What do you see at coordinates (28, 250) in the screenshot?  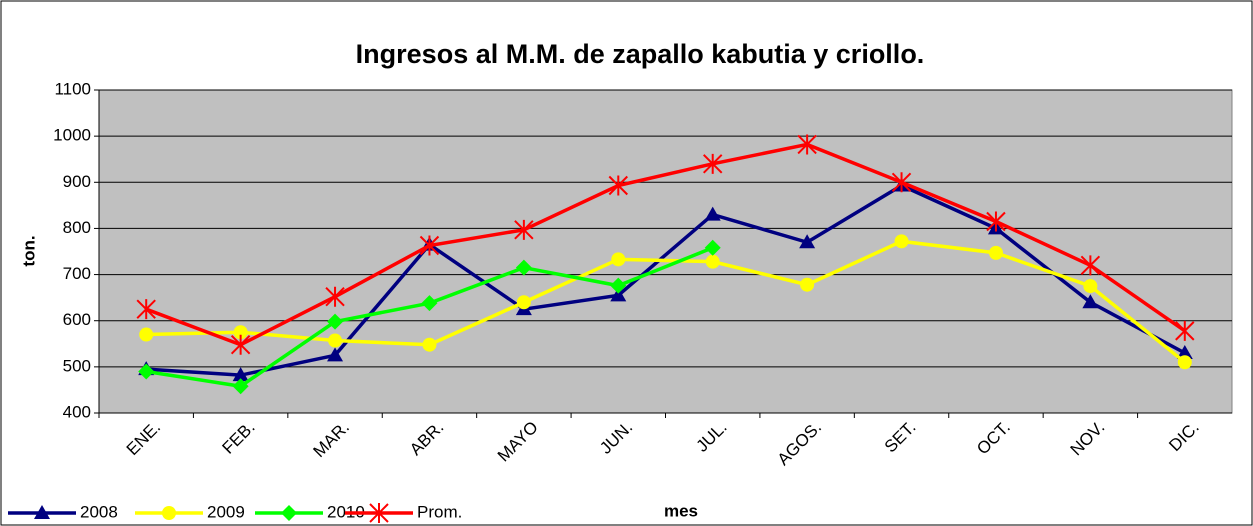 I see `y-axis-label: ton.` at bounding box center [28, 250].